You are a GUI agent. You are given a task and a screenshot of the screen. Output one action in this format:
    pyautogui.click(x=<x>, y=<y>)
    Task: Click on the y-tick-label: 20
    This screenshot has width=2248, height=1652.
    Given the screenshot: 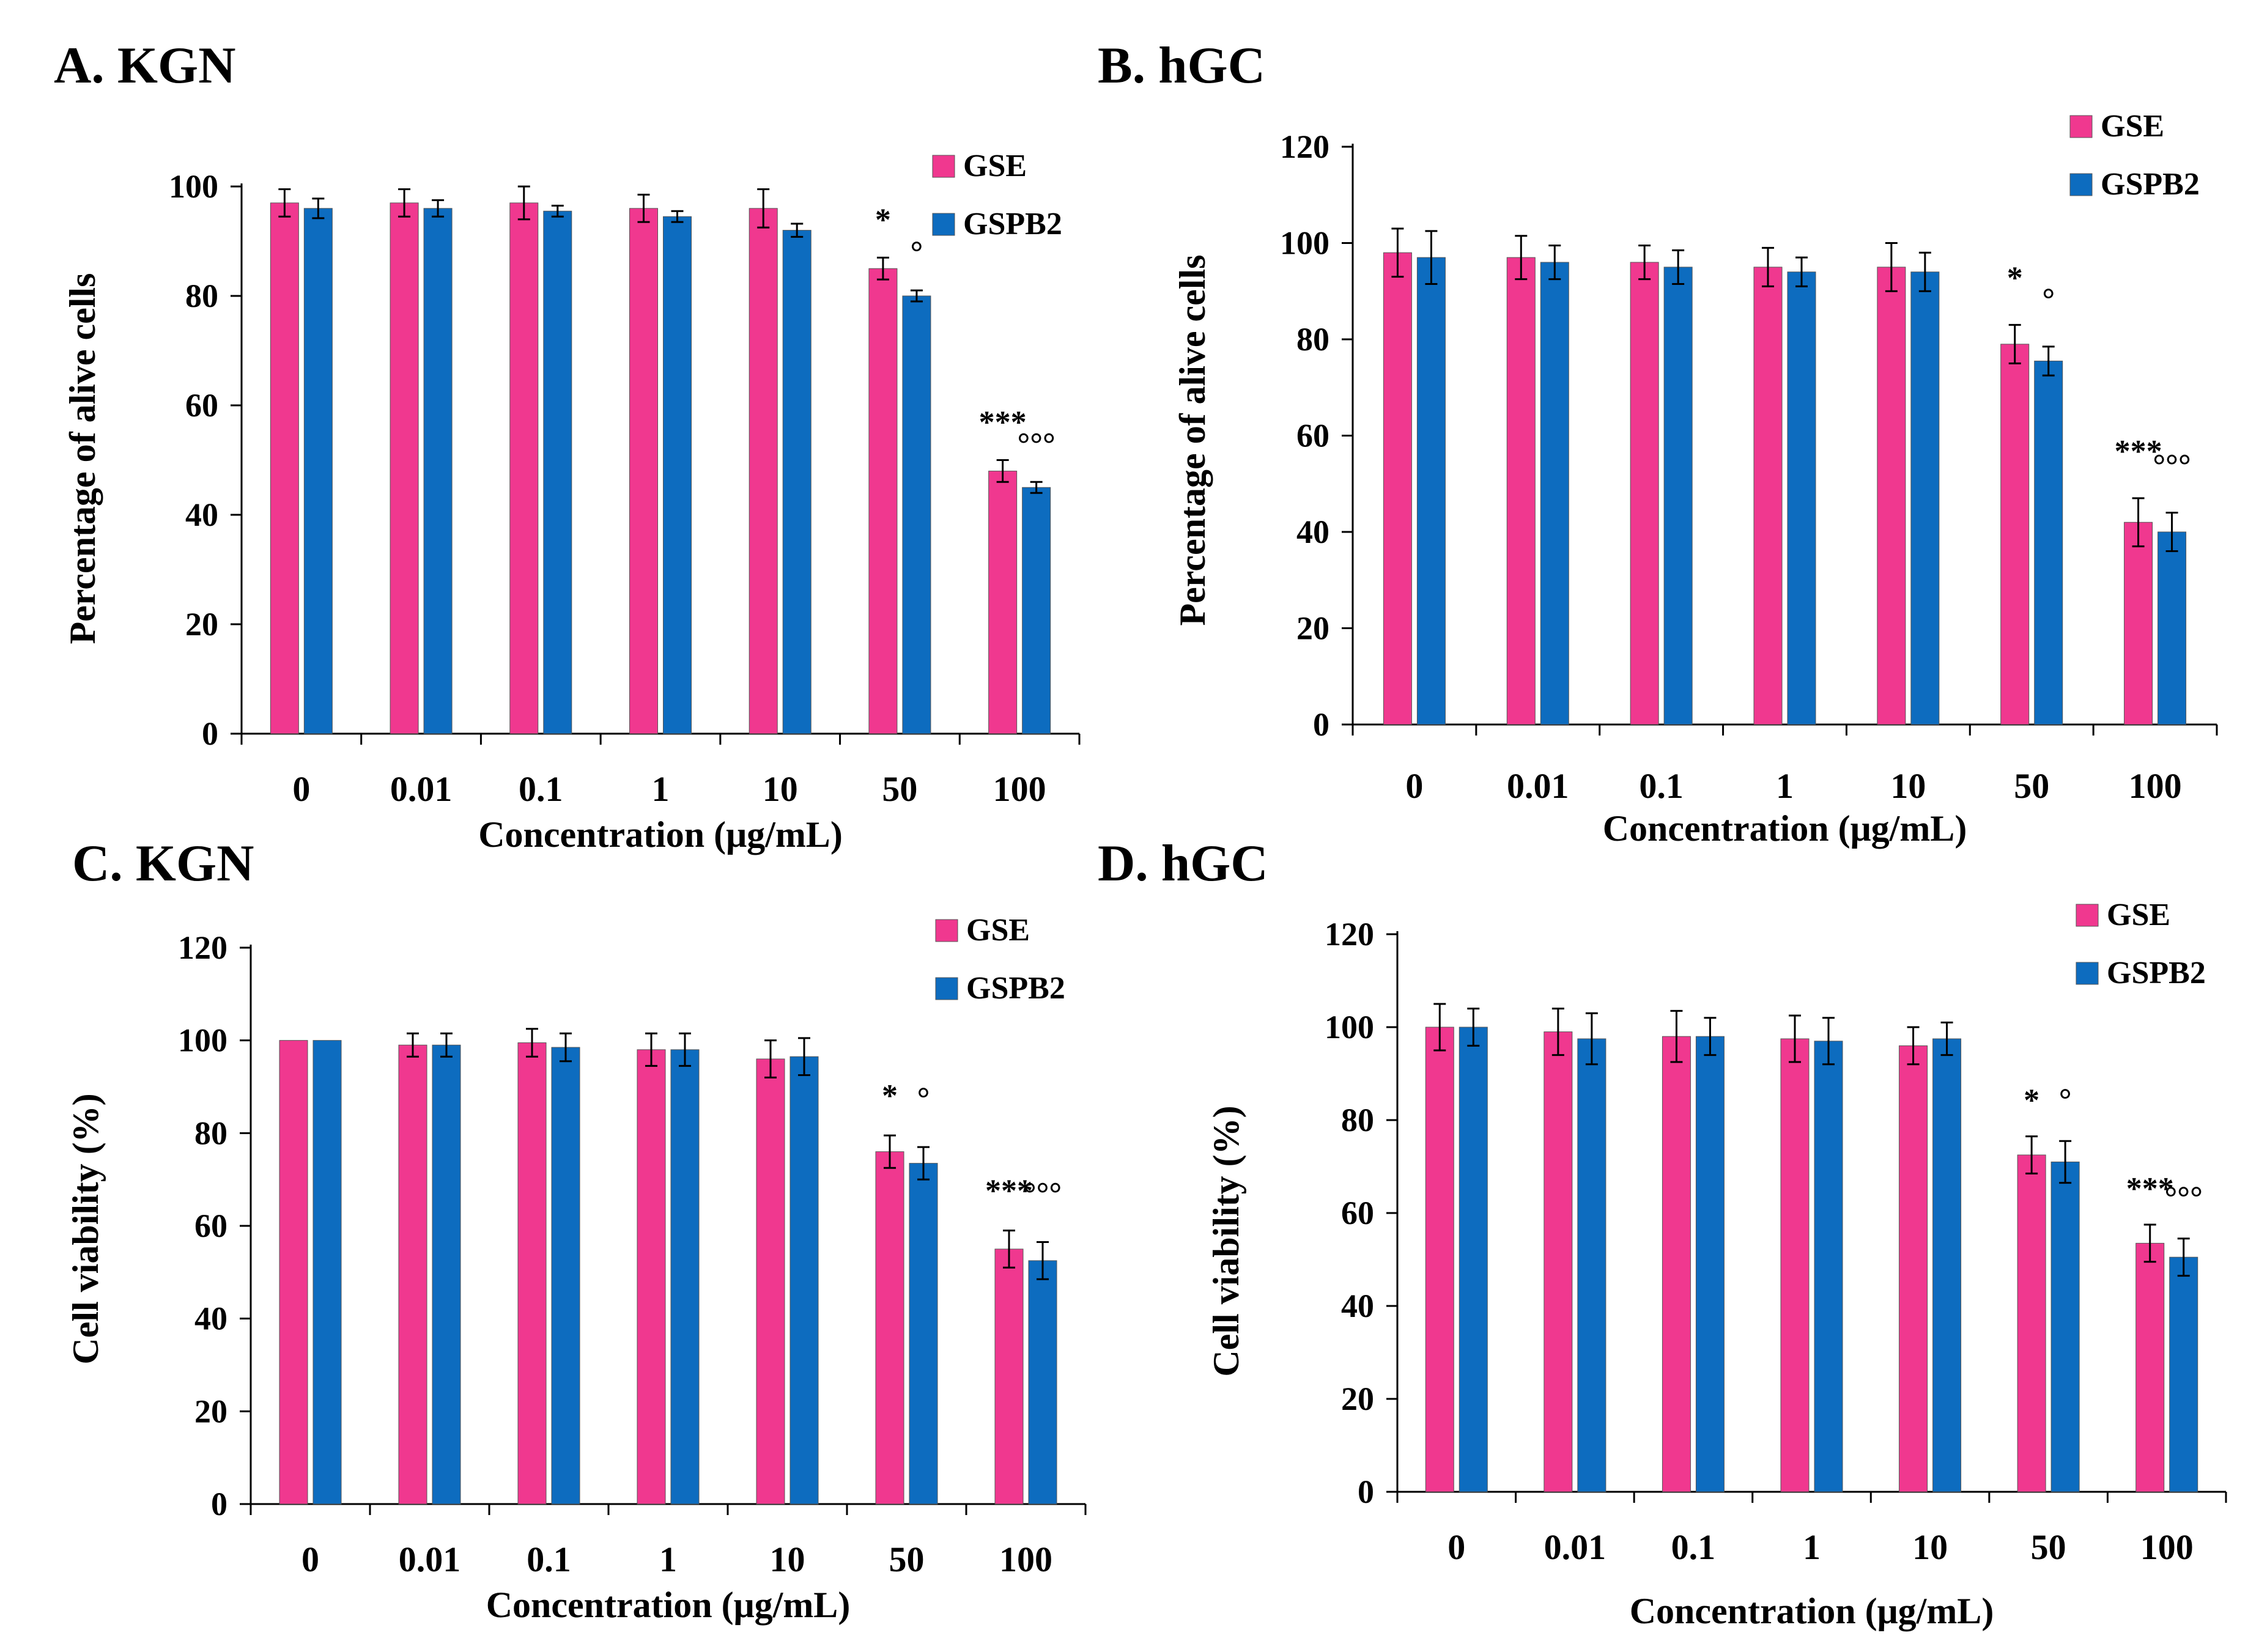 What is the action you would take?
    pyautogui.click(x=1357, y=1399)
    